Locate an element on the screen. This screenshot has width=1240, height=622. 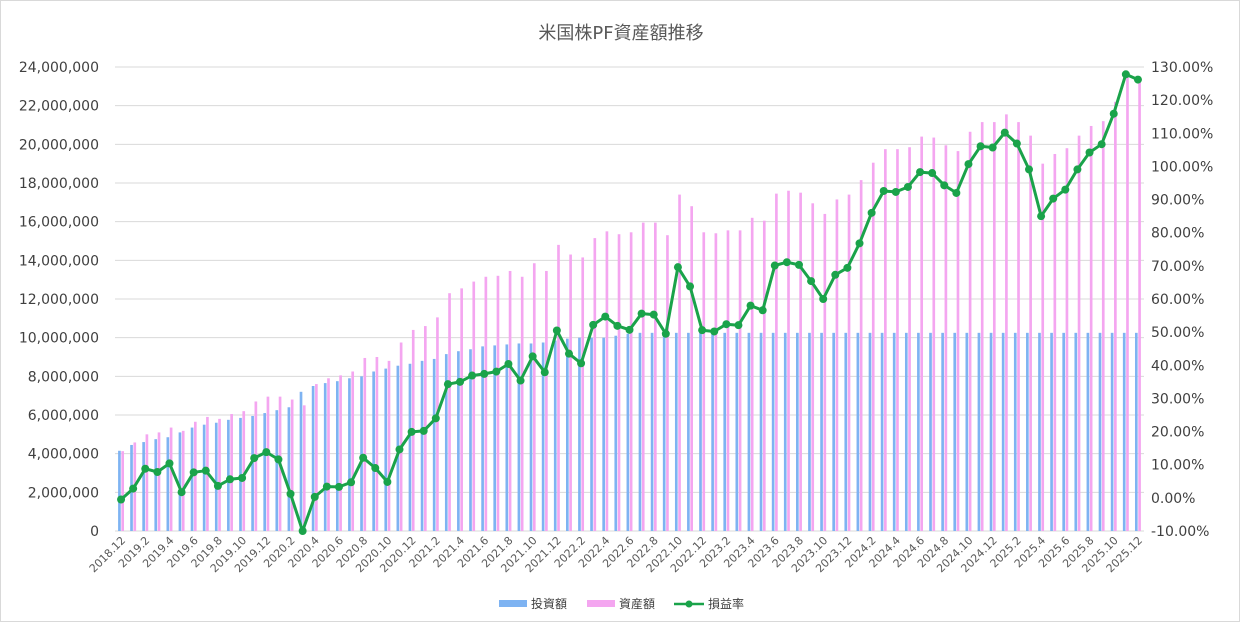
legend-swatch-assets is located at coordinates (601, 603).